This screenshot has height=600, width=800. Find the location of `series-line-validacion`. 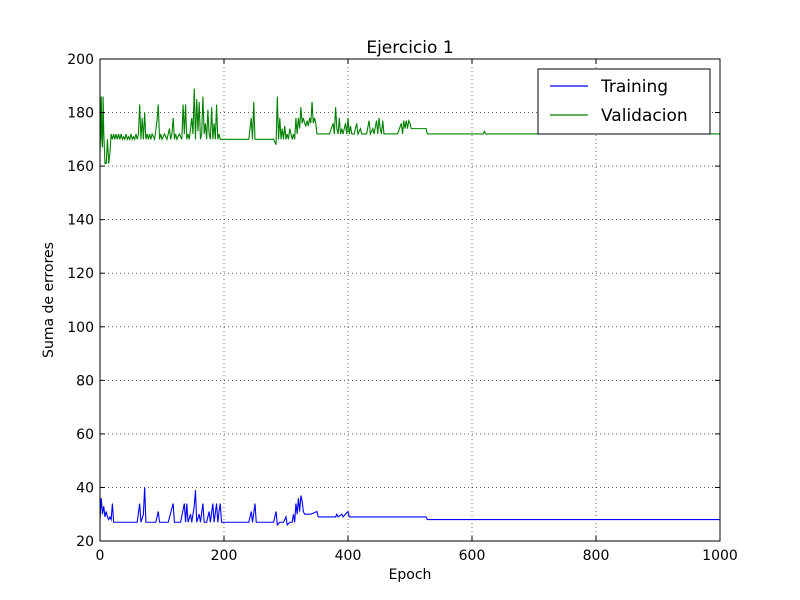

series-line-validacion is located at coordinates (410, 126).